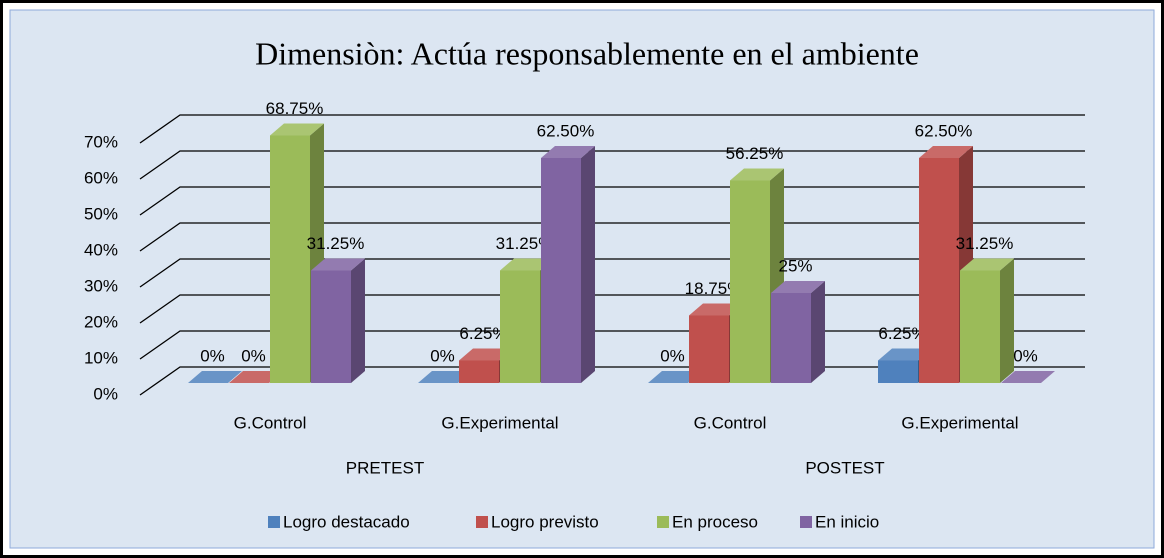 The image size is (1164, 558). I want to click on y-tick-label: 0%, so click(105, 393).